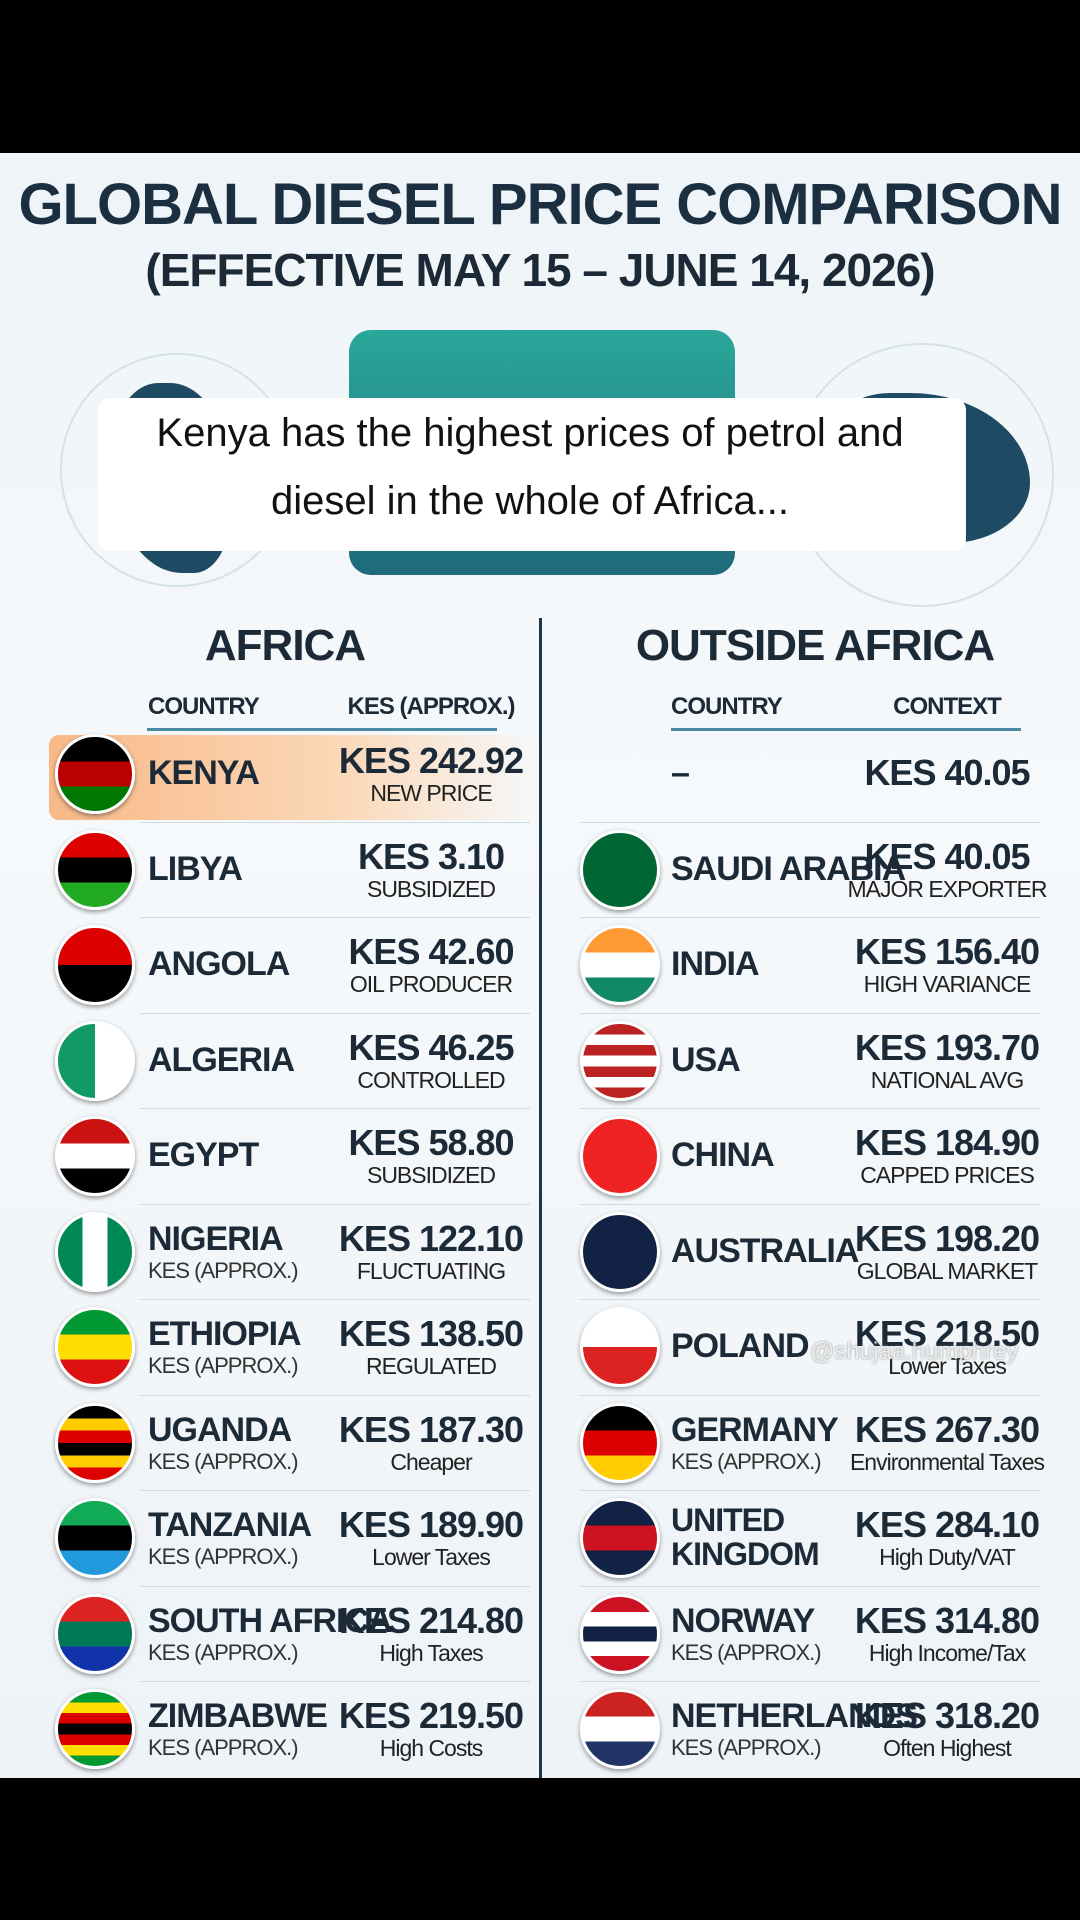 Image resolution: width=1080 pixels, height=1920 pixels. What do you see at coordinates (540, 1198) in the screenshot?
I see `column-divider` at bounding box center [540, 1198].